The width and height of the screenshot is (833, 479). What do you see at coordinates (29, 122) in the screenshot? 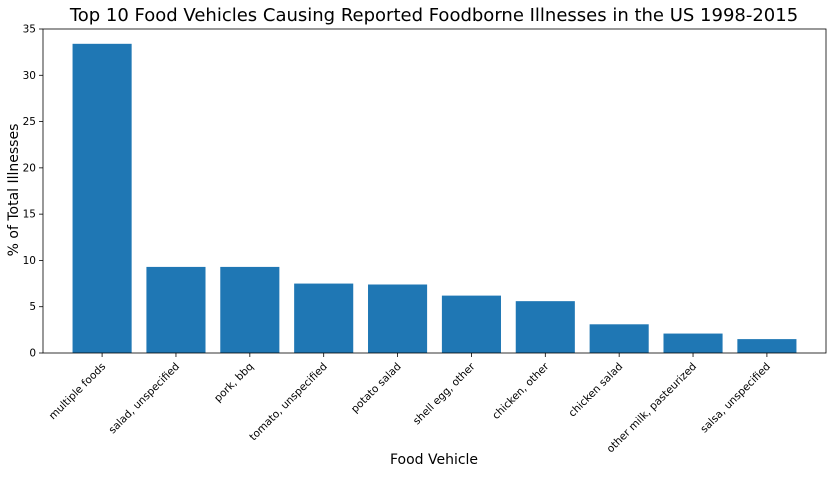
I see `y-tick-label: 25` at bounding box center [29, 122].